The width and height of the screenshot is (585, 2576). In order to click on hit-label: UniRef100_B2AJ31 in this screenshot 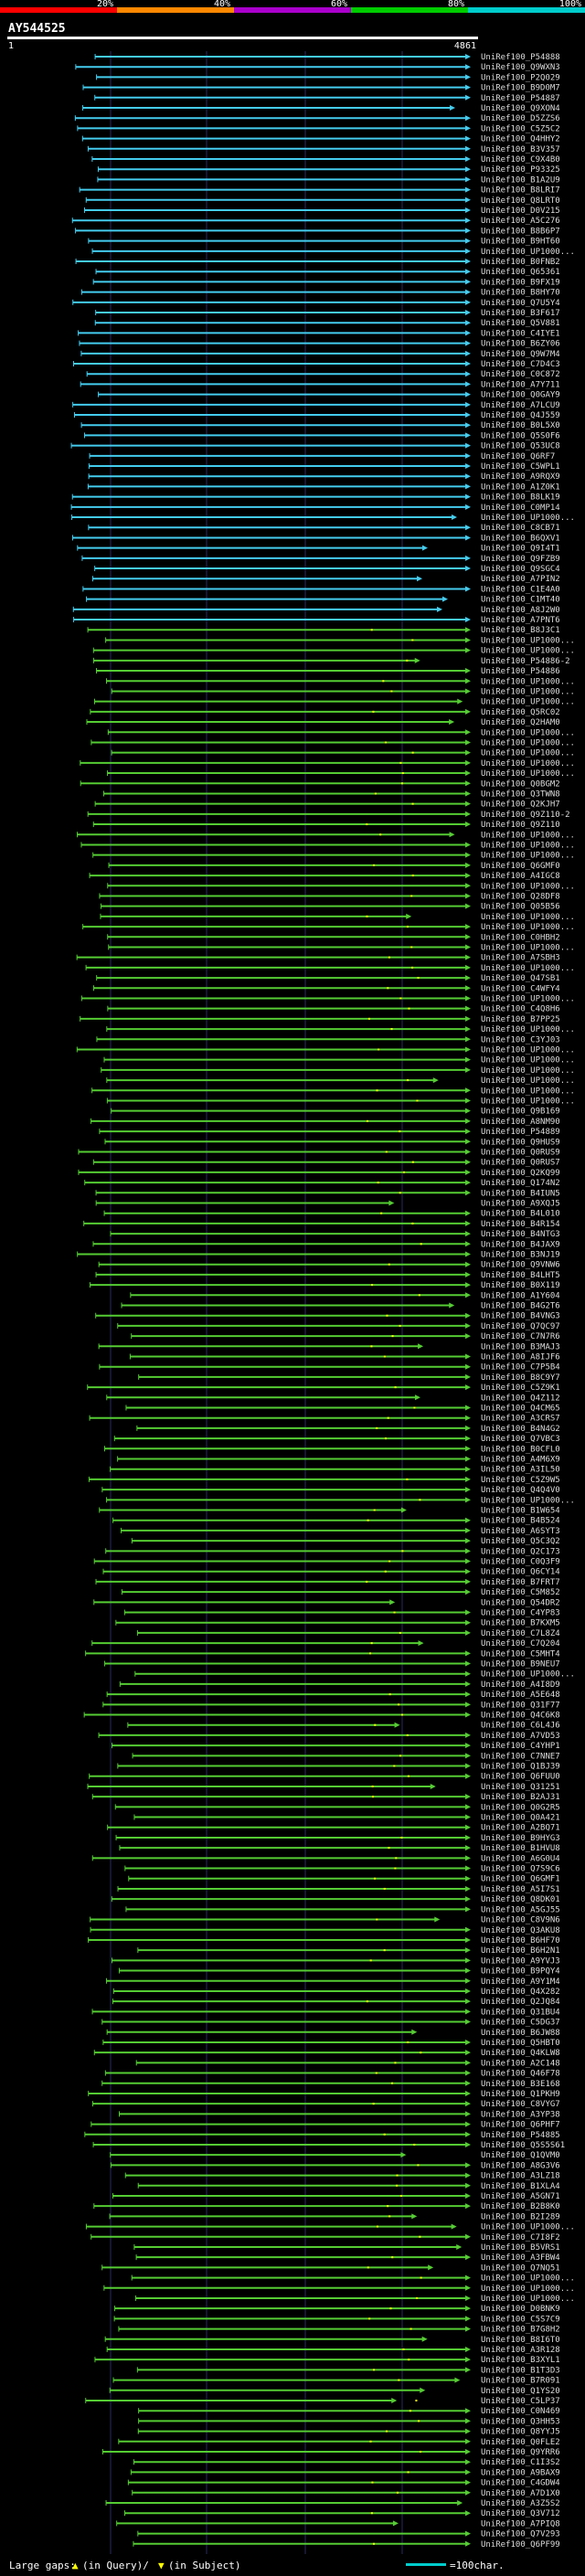, I will do `click(520, 1797)`.